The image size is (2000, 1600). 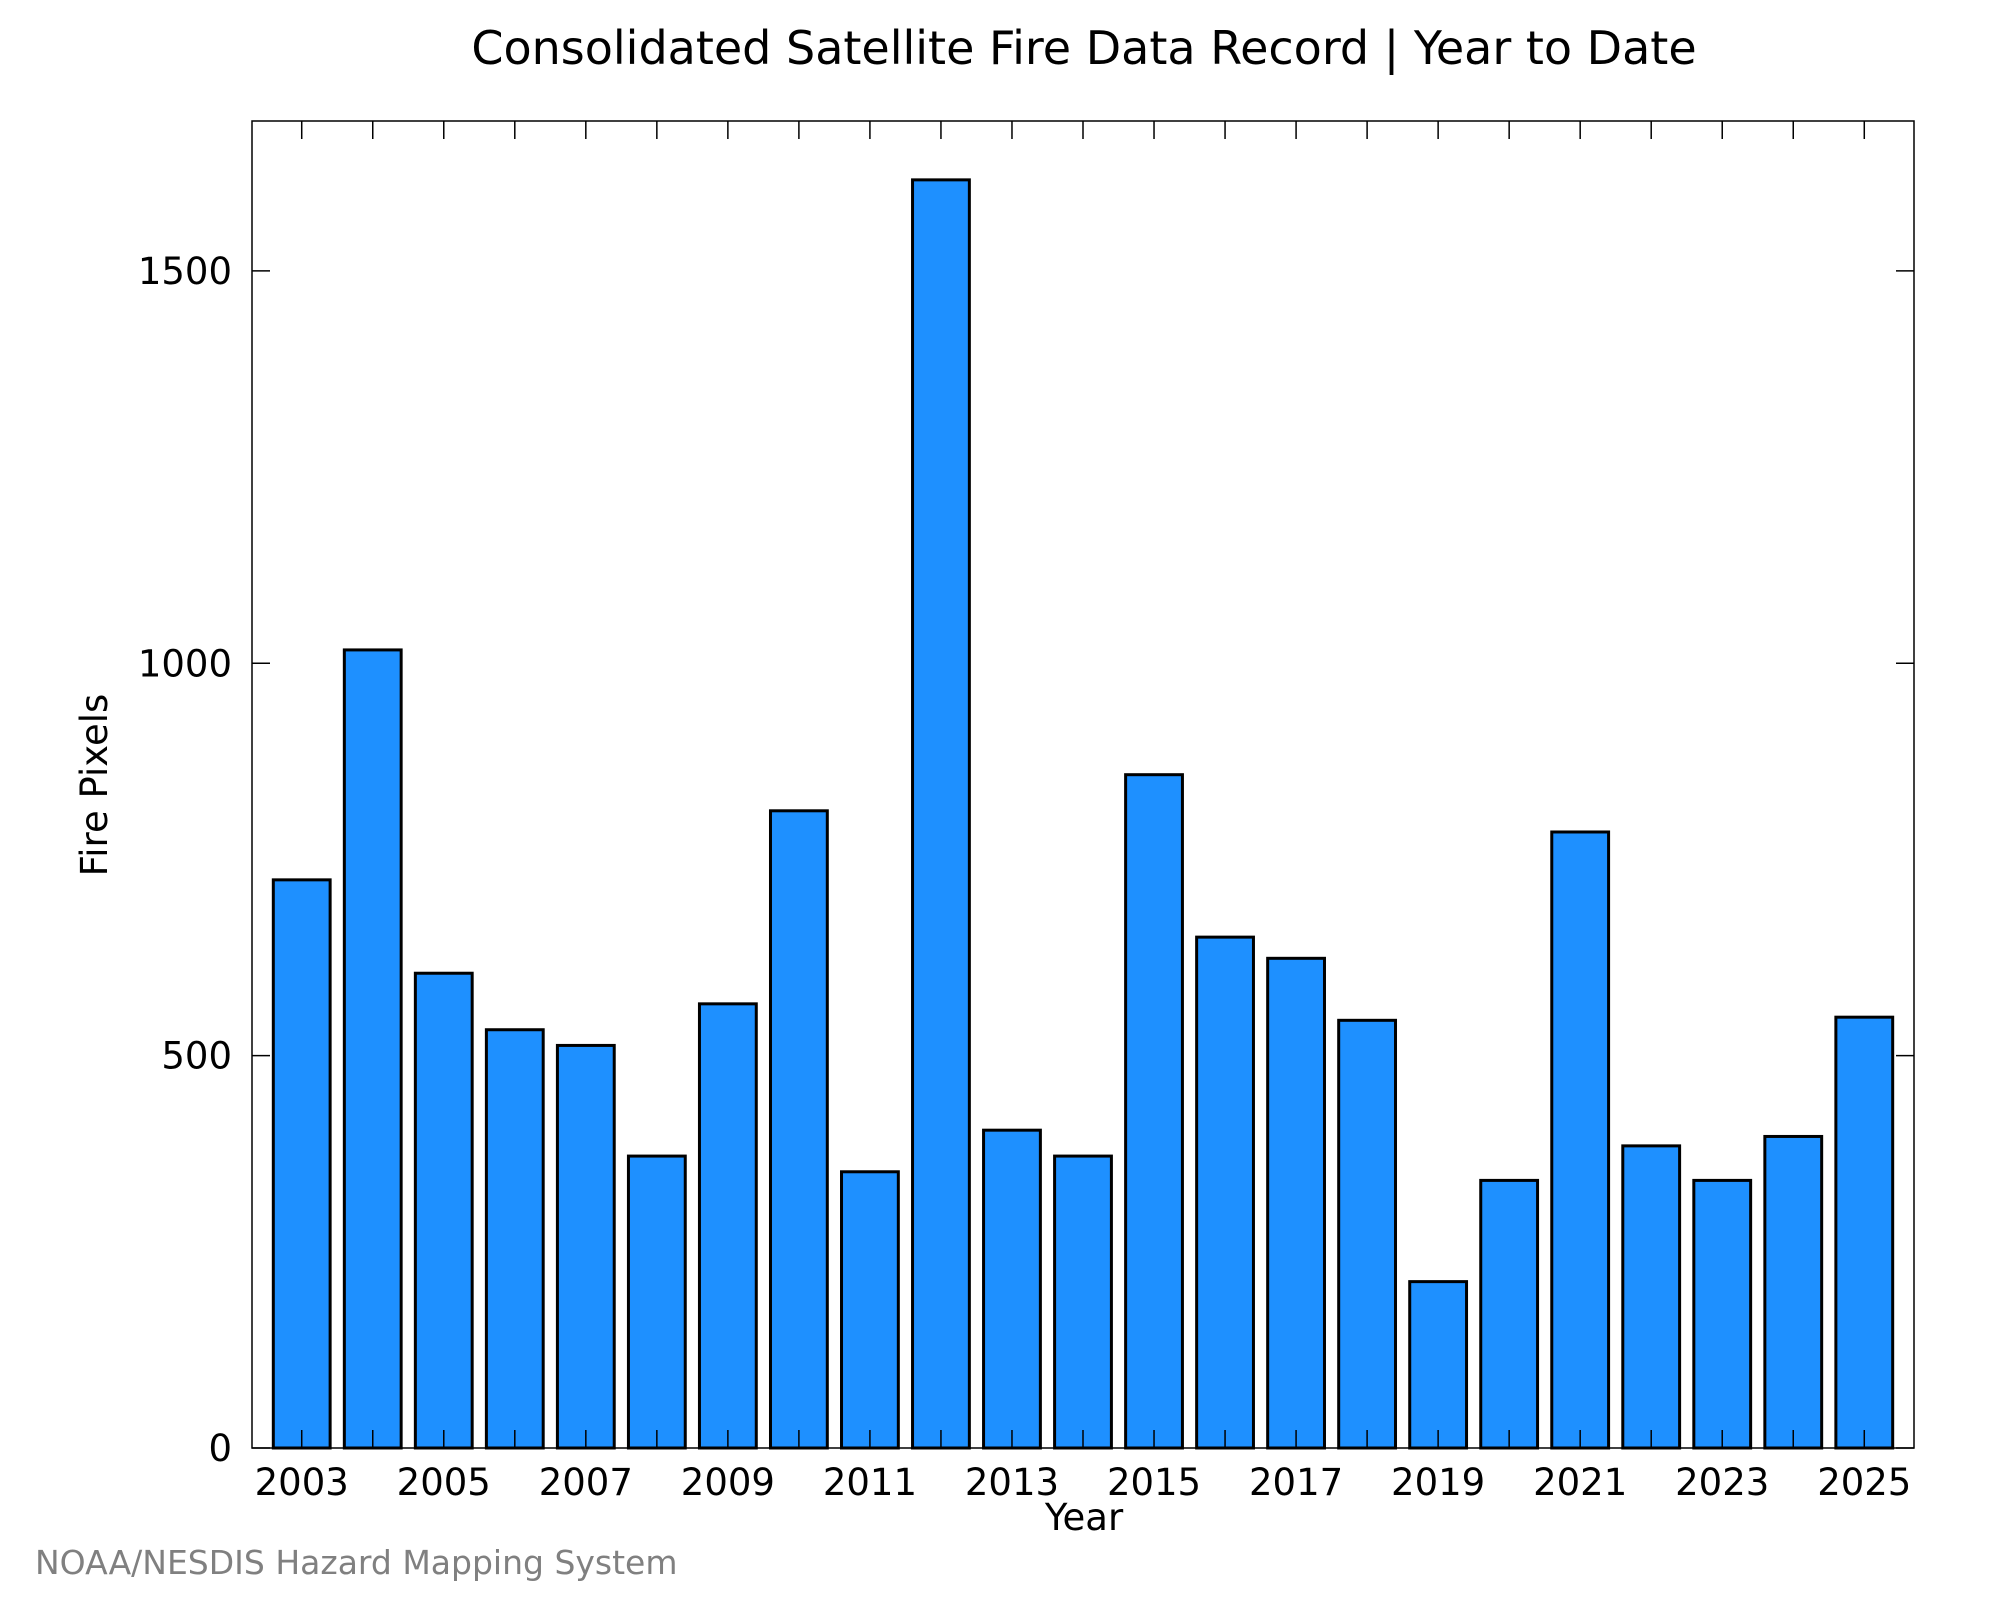 I want to click on bar-2022, so click(x=1651, y=1297).